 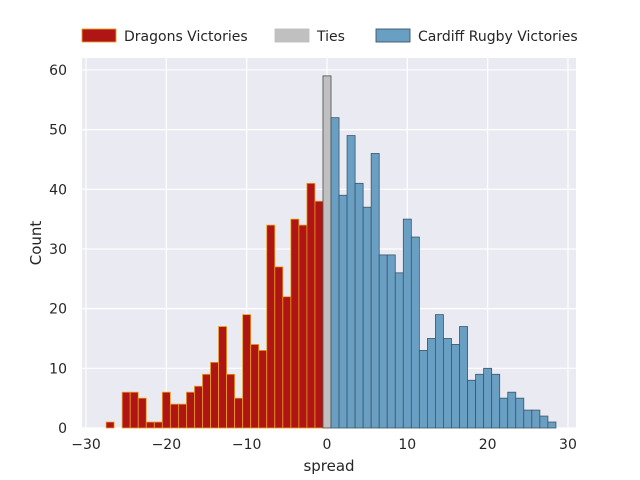 What do you see at coordinates (58, 369) in the screenshot?
I see `y-tick-label: 10` at bounding box center [58, 369].